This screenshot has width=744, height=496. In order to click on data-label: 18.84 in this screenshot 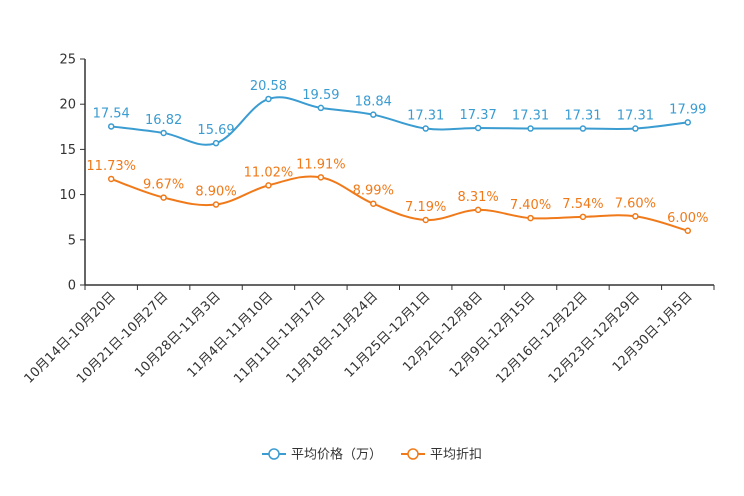, I will do `click(373, 102)`.